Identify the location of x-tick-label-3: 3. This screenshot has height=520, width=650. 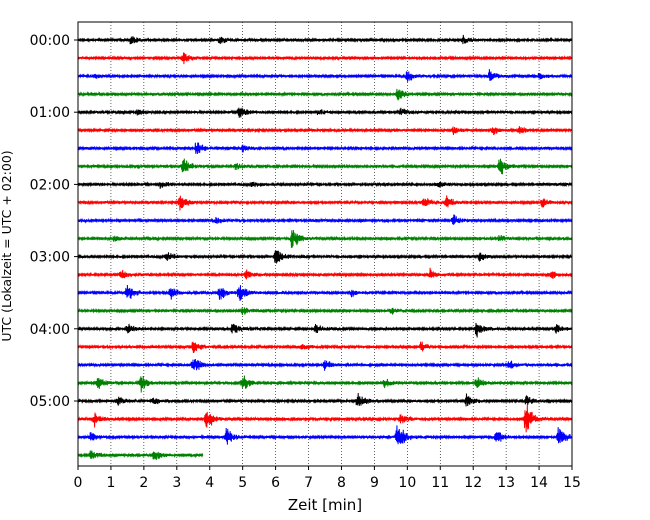
(176, 483).